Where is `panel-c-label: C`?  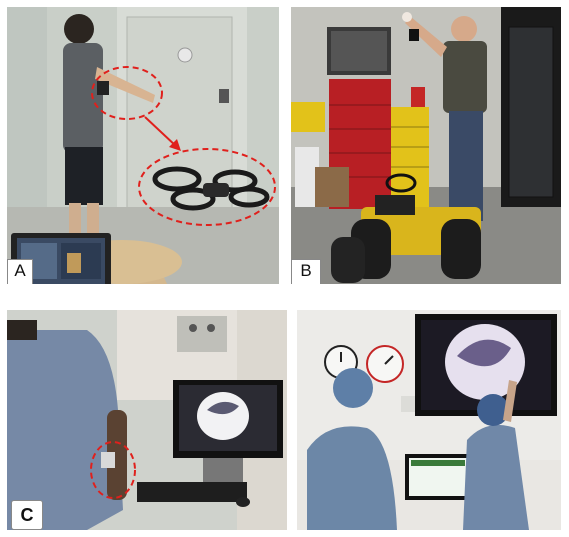 panel-c-label: C is located at coordinates (27, 515).